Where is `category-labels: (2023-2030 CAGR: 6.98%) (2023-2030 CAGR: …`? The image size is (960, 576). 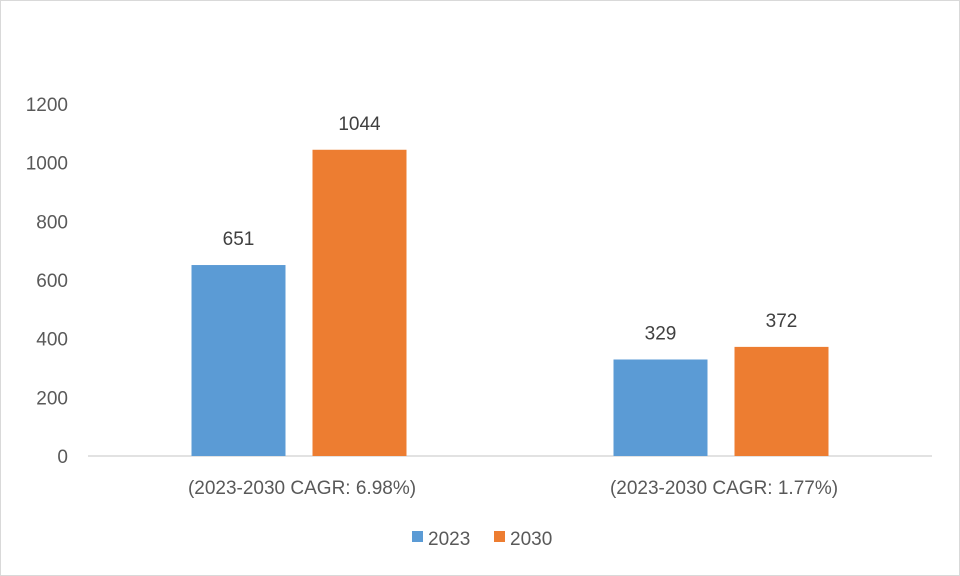 category-labels: (2023-2030 CAGR: 6.98%) (2023-2030 CAGR: … is located at coordinates (513, 488).